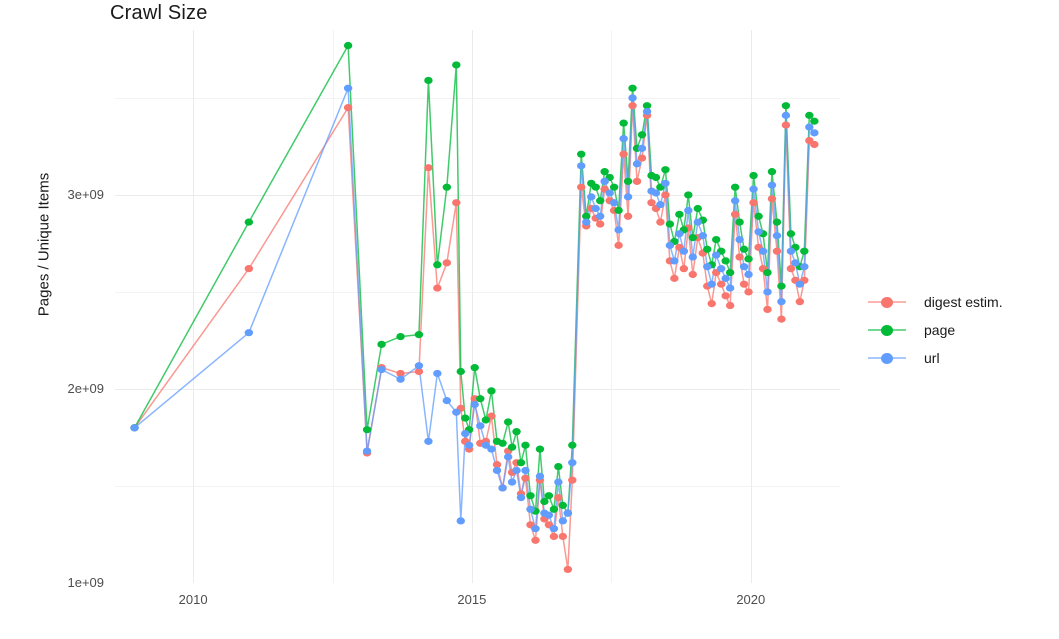  Describe the element at coordinates (751, 306) in the screenshot. I see `gridline-major-vertical` at that location.